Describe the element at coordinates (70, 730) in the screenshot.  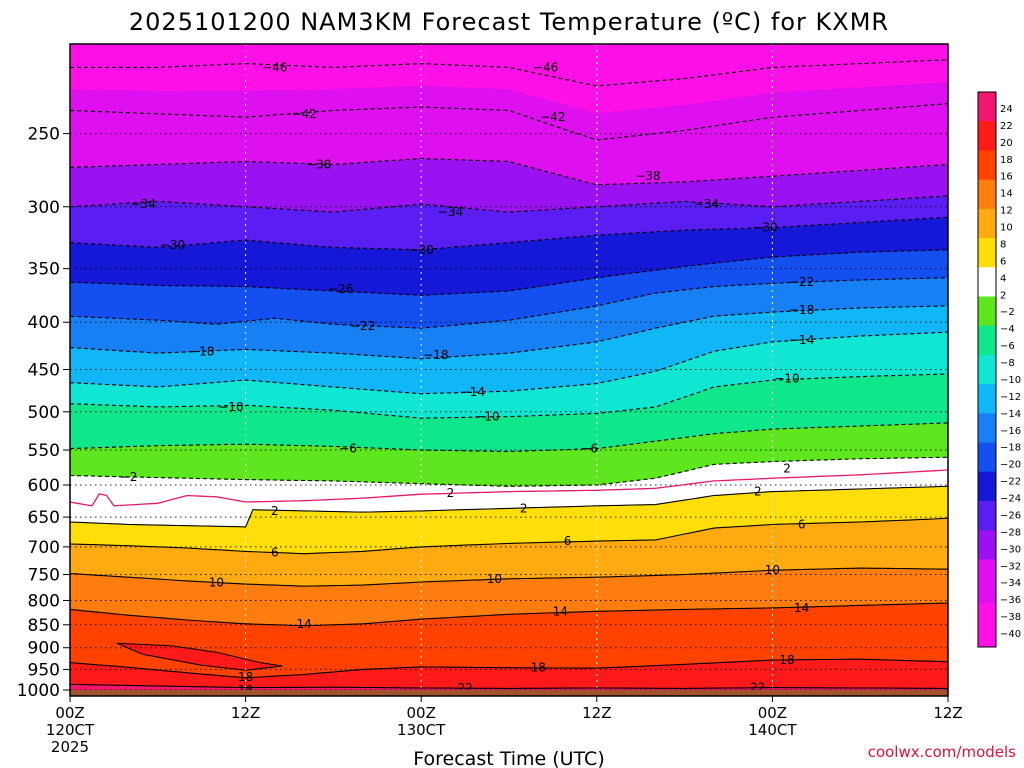
I see `x-tick-label: 120CT` at that location.